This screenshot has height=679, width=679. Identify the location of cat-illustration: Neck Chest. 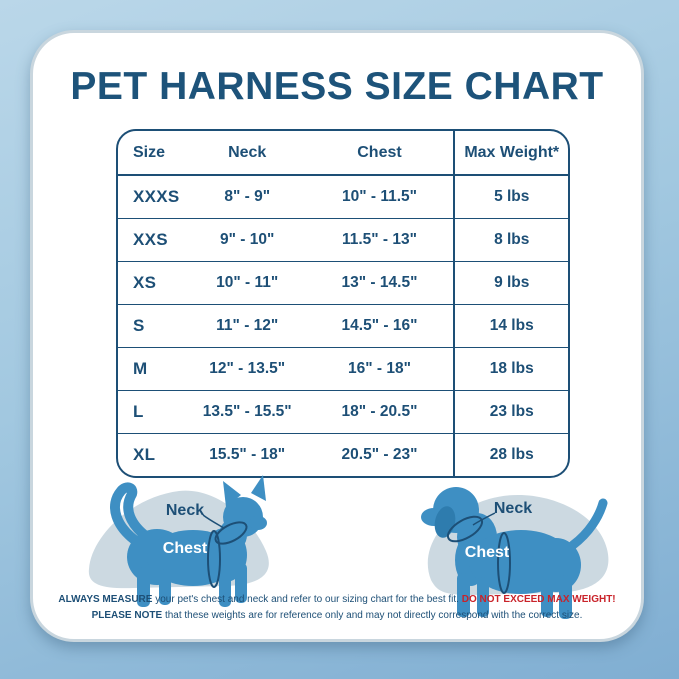
(189, 545).